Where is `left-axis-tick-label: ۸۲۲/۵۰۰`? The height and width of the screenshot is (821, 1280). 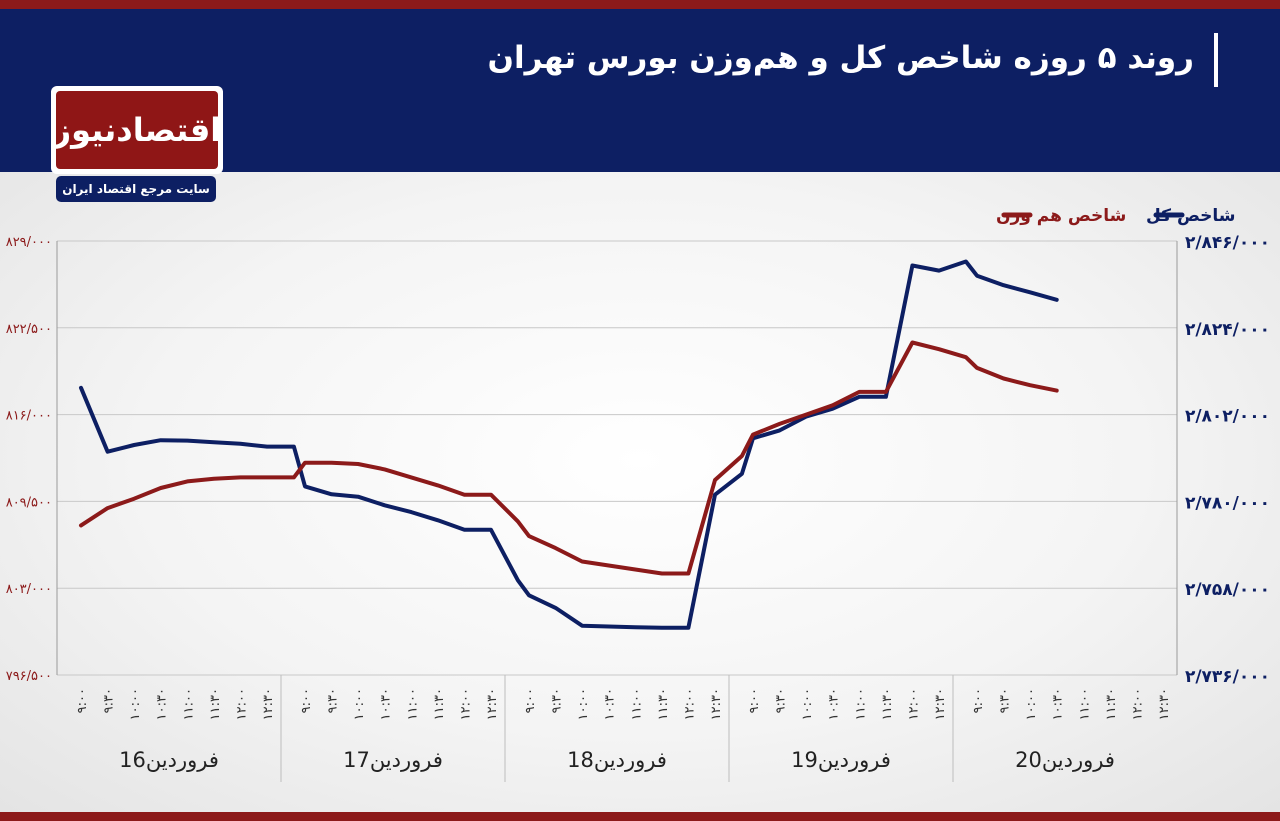 left-axis-tick-label: ۸۲۲/۵۰۰ is located at coordinates (29, 329).